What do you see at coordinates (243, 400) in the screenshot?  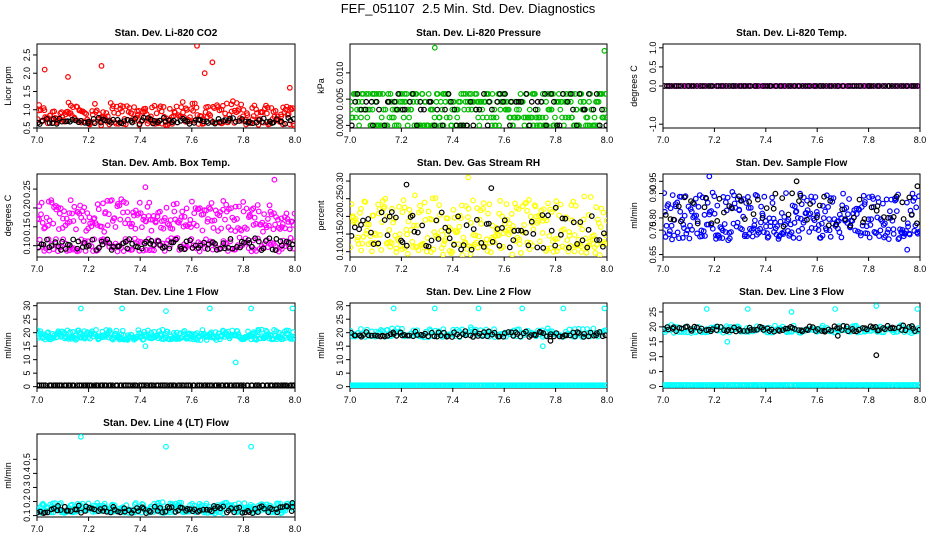 I see `x-tick-label: 7.8` at bounding box center [243, 400].